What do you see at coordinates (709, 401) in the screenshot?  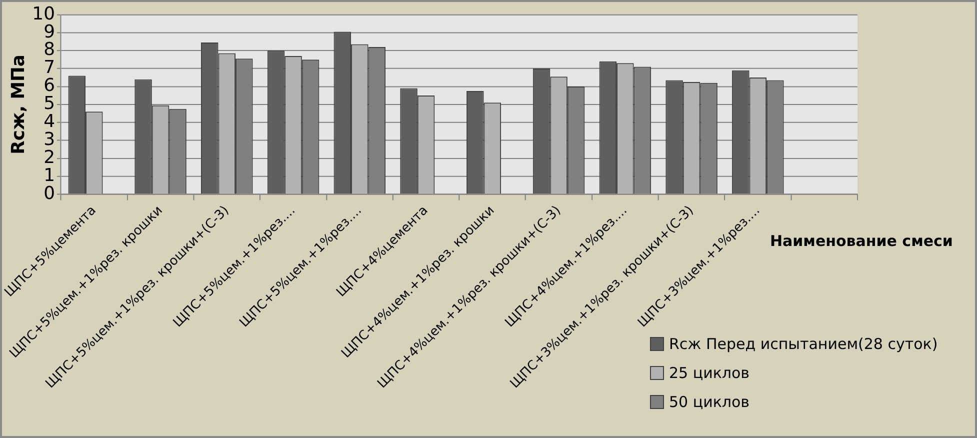 I see `legend-label: 50 циклов` at bounding box center [709, 401].